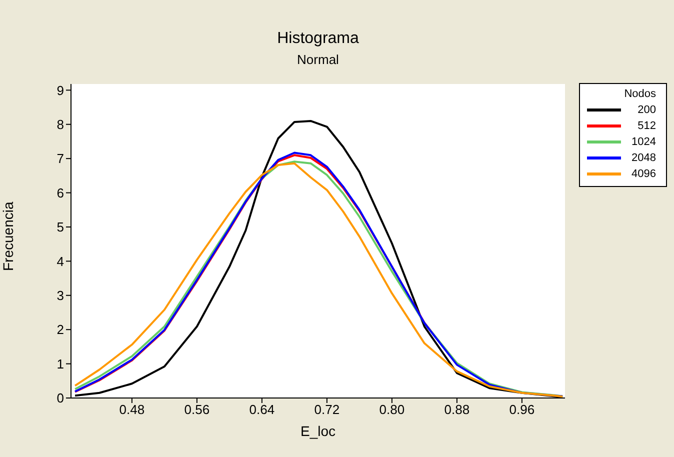  Describe the element at coordinates (60, 261) in the screenshot. I see `y-tick-label: 4` at that location.